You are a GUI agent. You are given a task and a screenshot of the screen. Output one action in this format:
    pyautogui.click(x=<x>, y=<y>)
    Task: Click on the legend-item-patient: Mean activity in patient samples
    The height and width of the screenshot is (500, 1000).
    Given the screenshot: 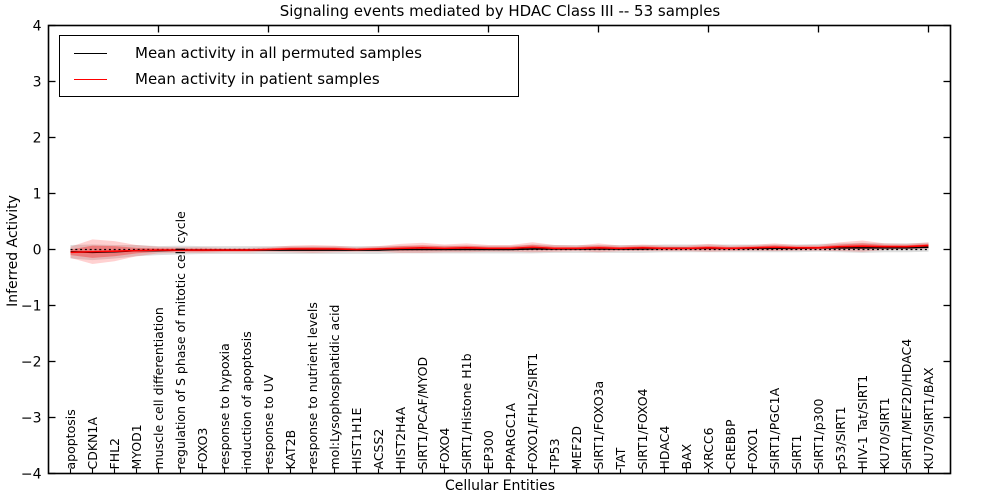 What is the action you would take?
    pyautogui.click(x=289, y=79)
    